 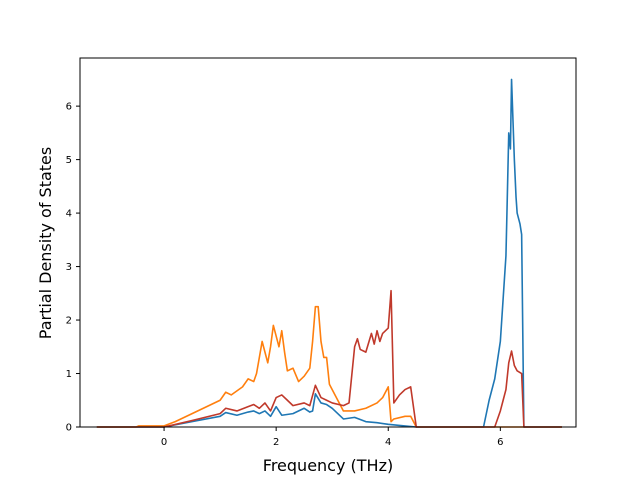 What do you see at coordinates (328, 465) in the screenshot?
I see `x-axis-label: Frequency (THz)` at bounding box center [328, 465].